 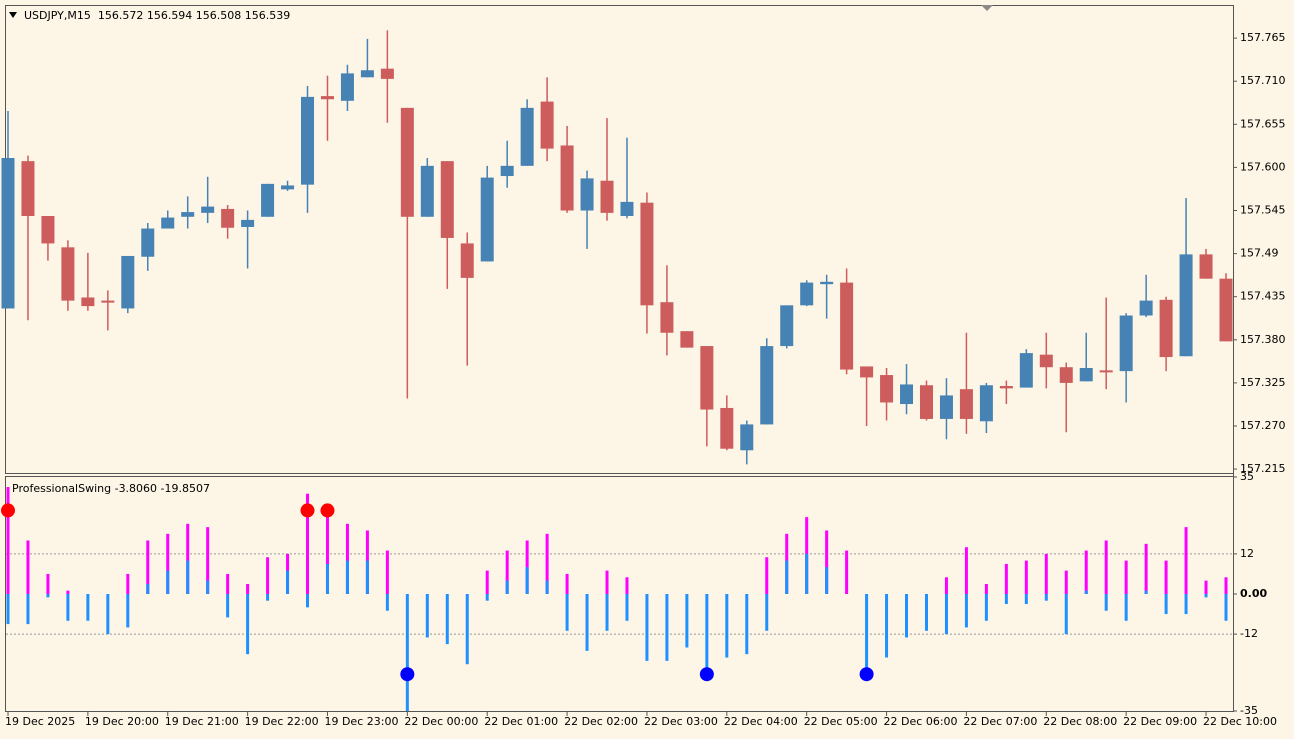 What do you see at coordinates (1263, 339) in the screenshot?
I see `y-tick-label: 157.380` at bounding box center [1263, 339].